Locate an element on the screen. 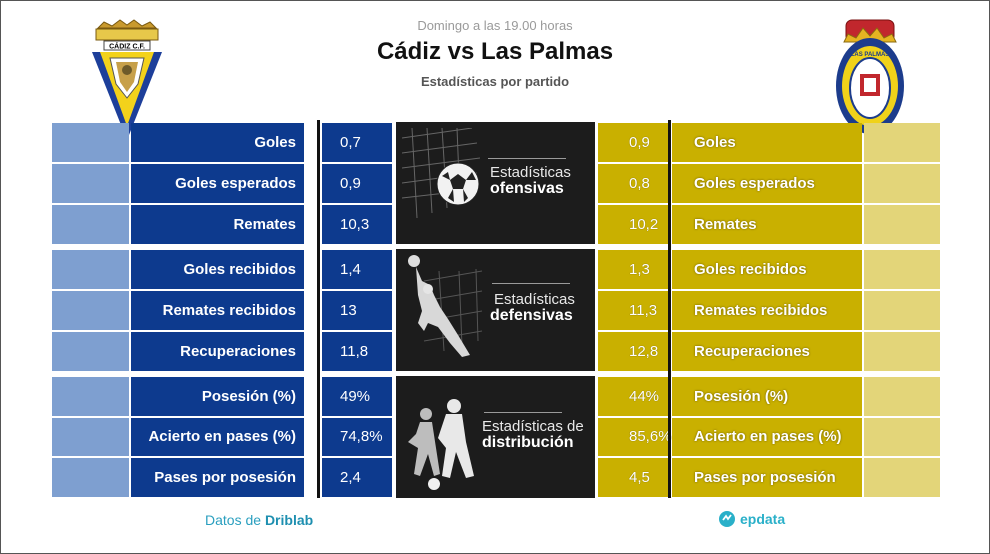 The image size is (990, 554). match-time: Domingo a las 19.00 horas is located at coordinates (495, 25).